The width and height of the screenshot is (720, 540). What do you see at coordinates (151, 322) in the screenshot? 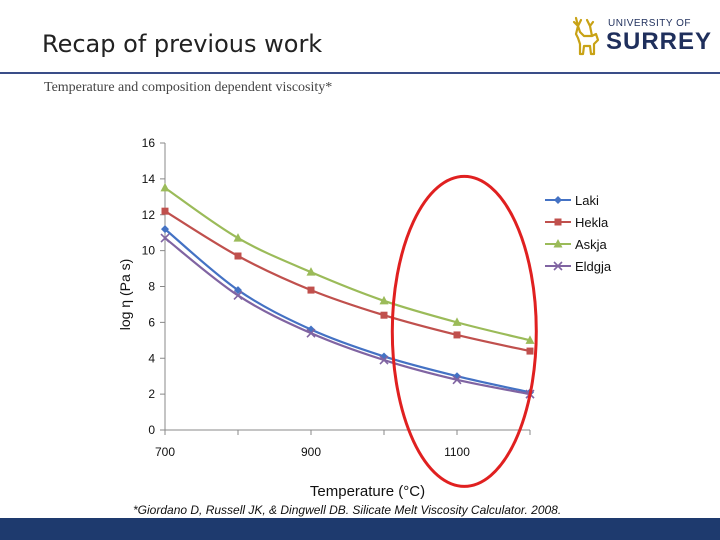
I see `y-tick-label: 6` at bounding box center [151, 322].